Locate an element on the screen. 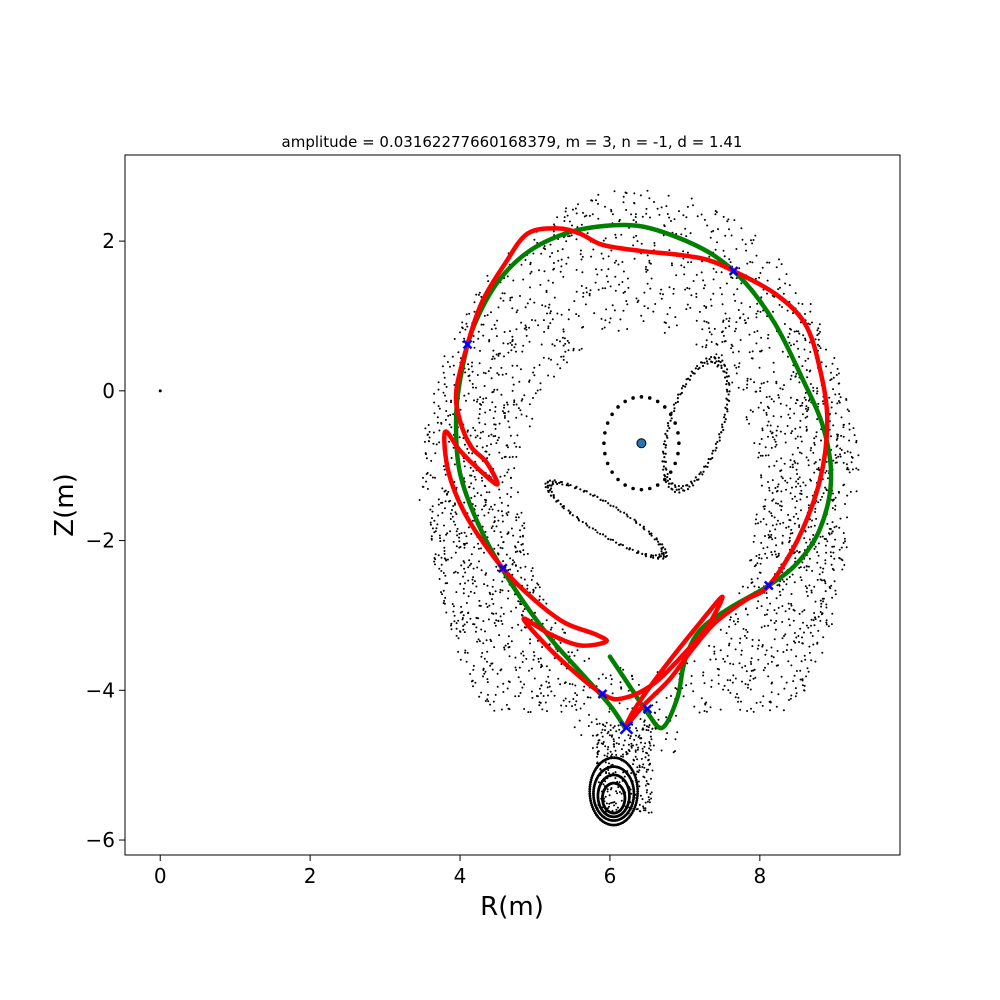  flux-surface-point is located at coordinates (607, 463).